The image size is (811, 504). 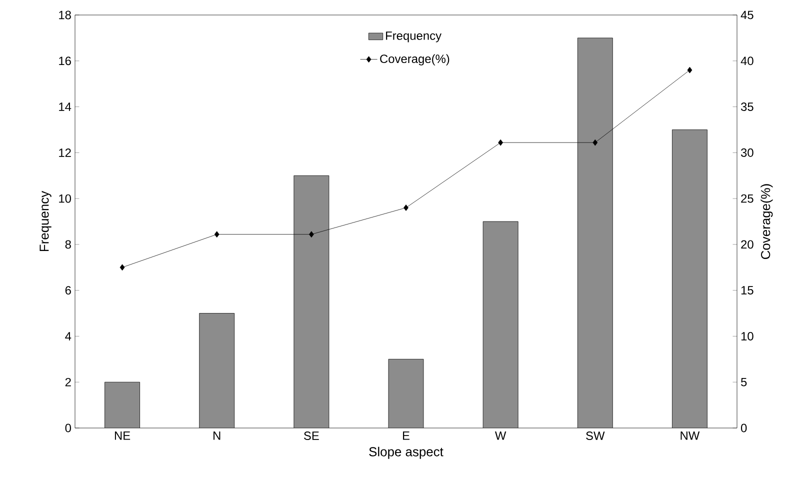 What do you see at coordinates (68, 336) in the screenshot?
I see `y-tick-label: 4` at bounding box center [68, 336].